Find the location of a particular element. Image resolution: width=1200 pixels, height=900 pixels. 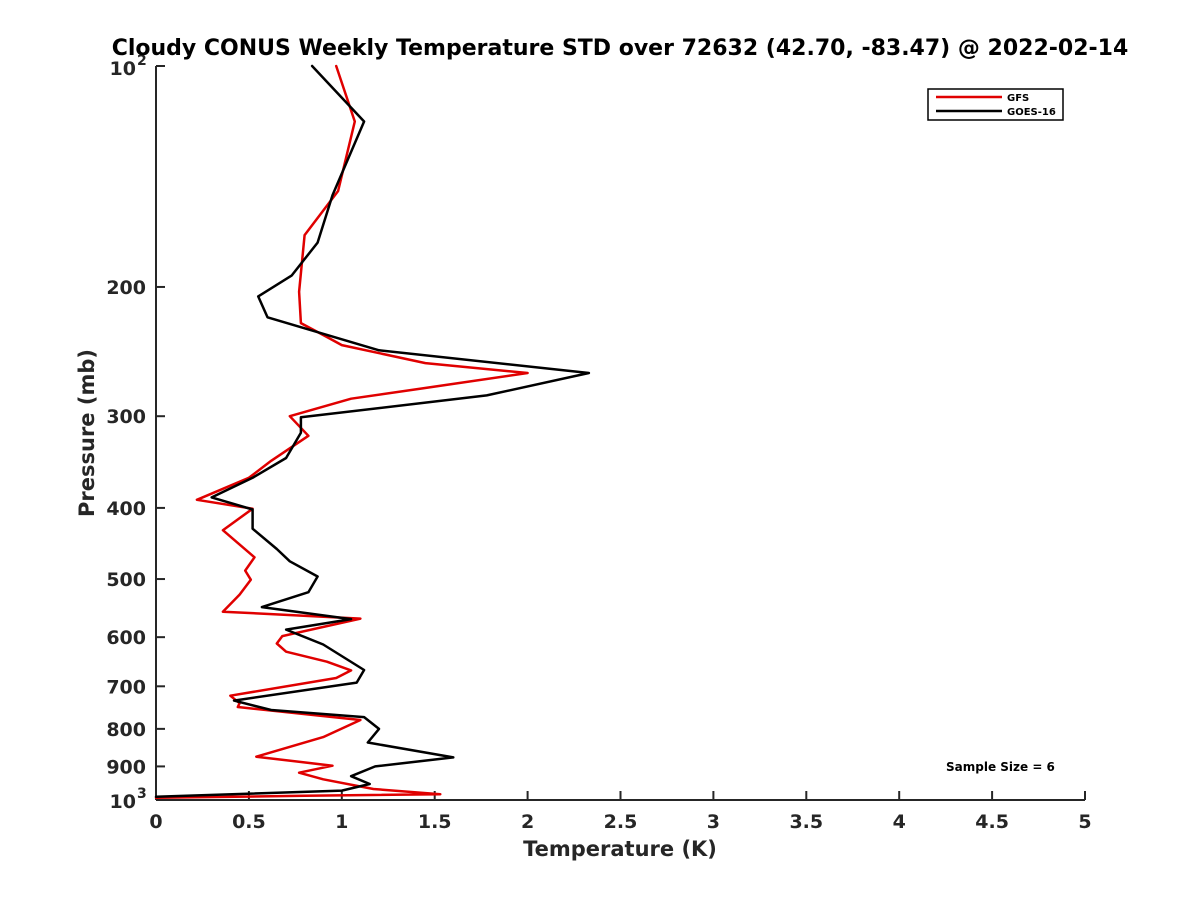

x-tick-label: 1 is located at coordinates (341, 822).